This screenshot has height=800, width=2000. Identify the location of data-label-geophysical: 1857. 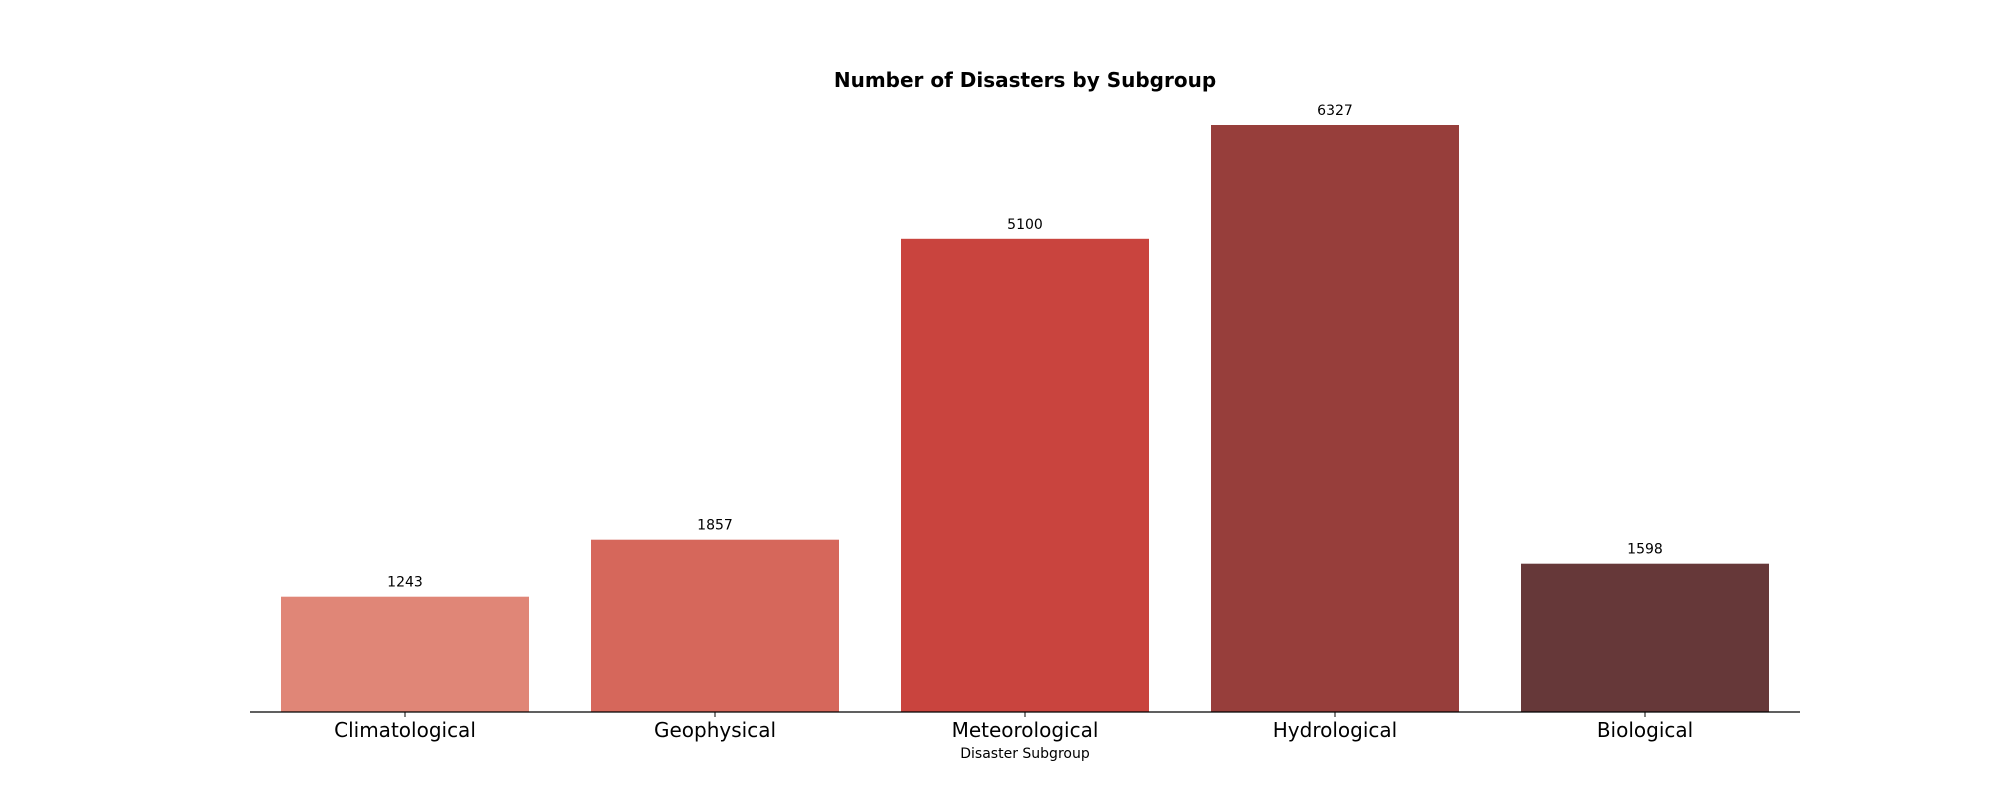
(715, 526).